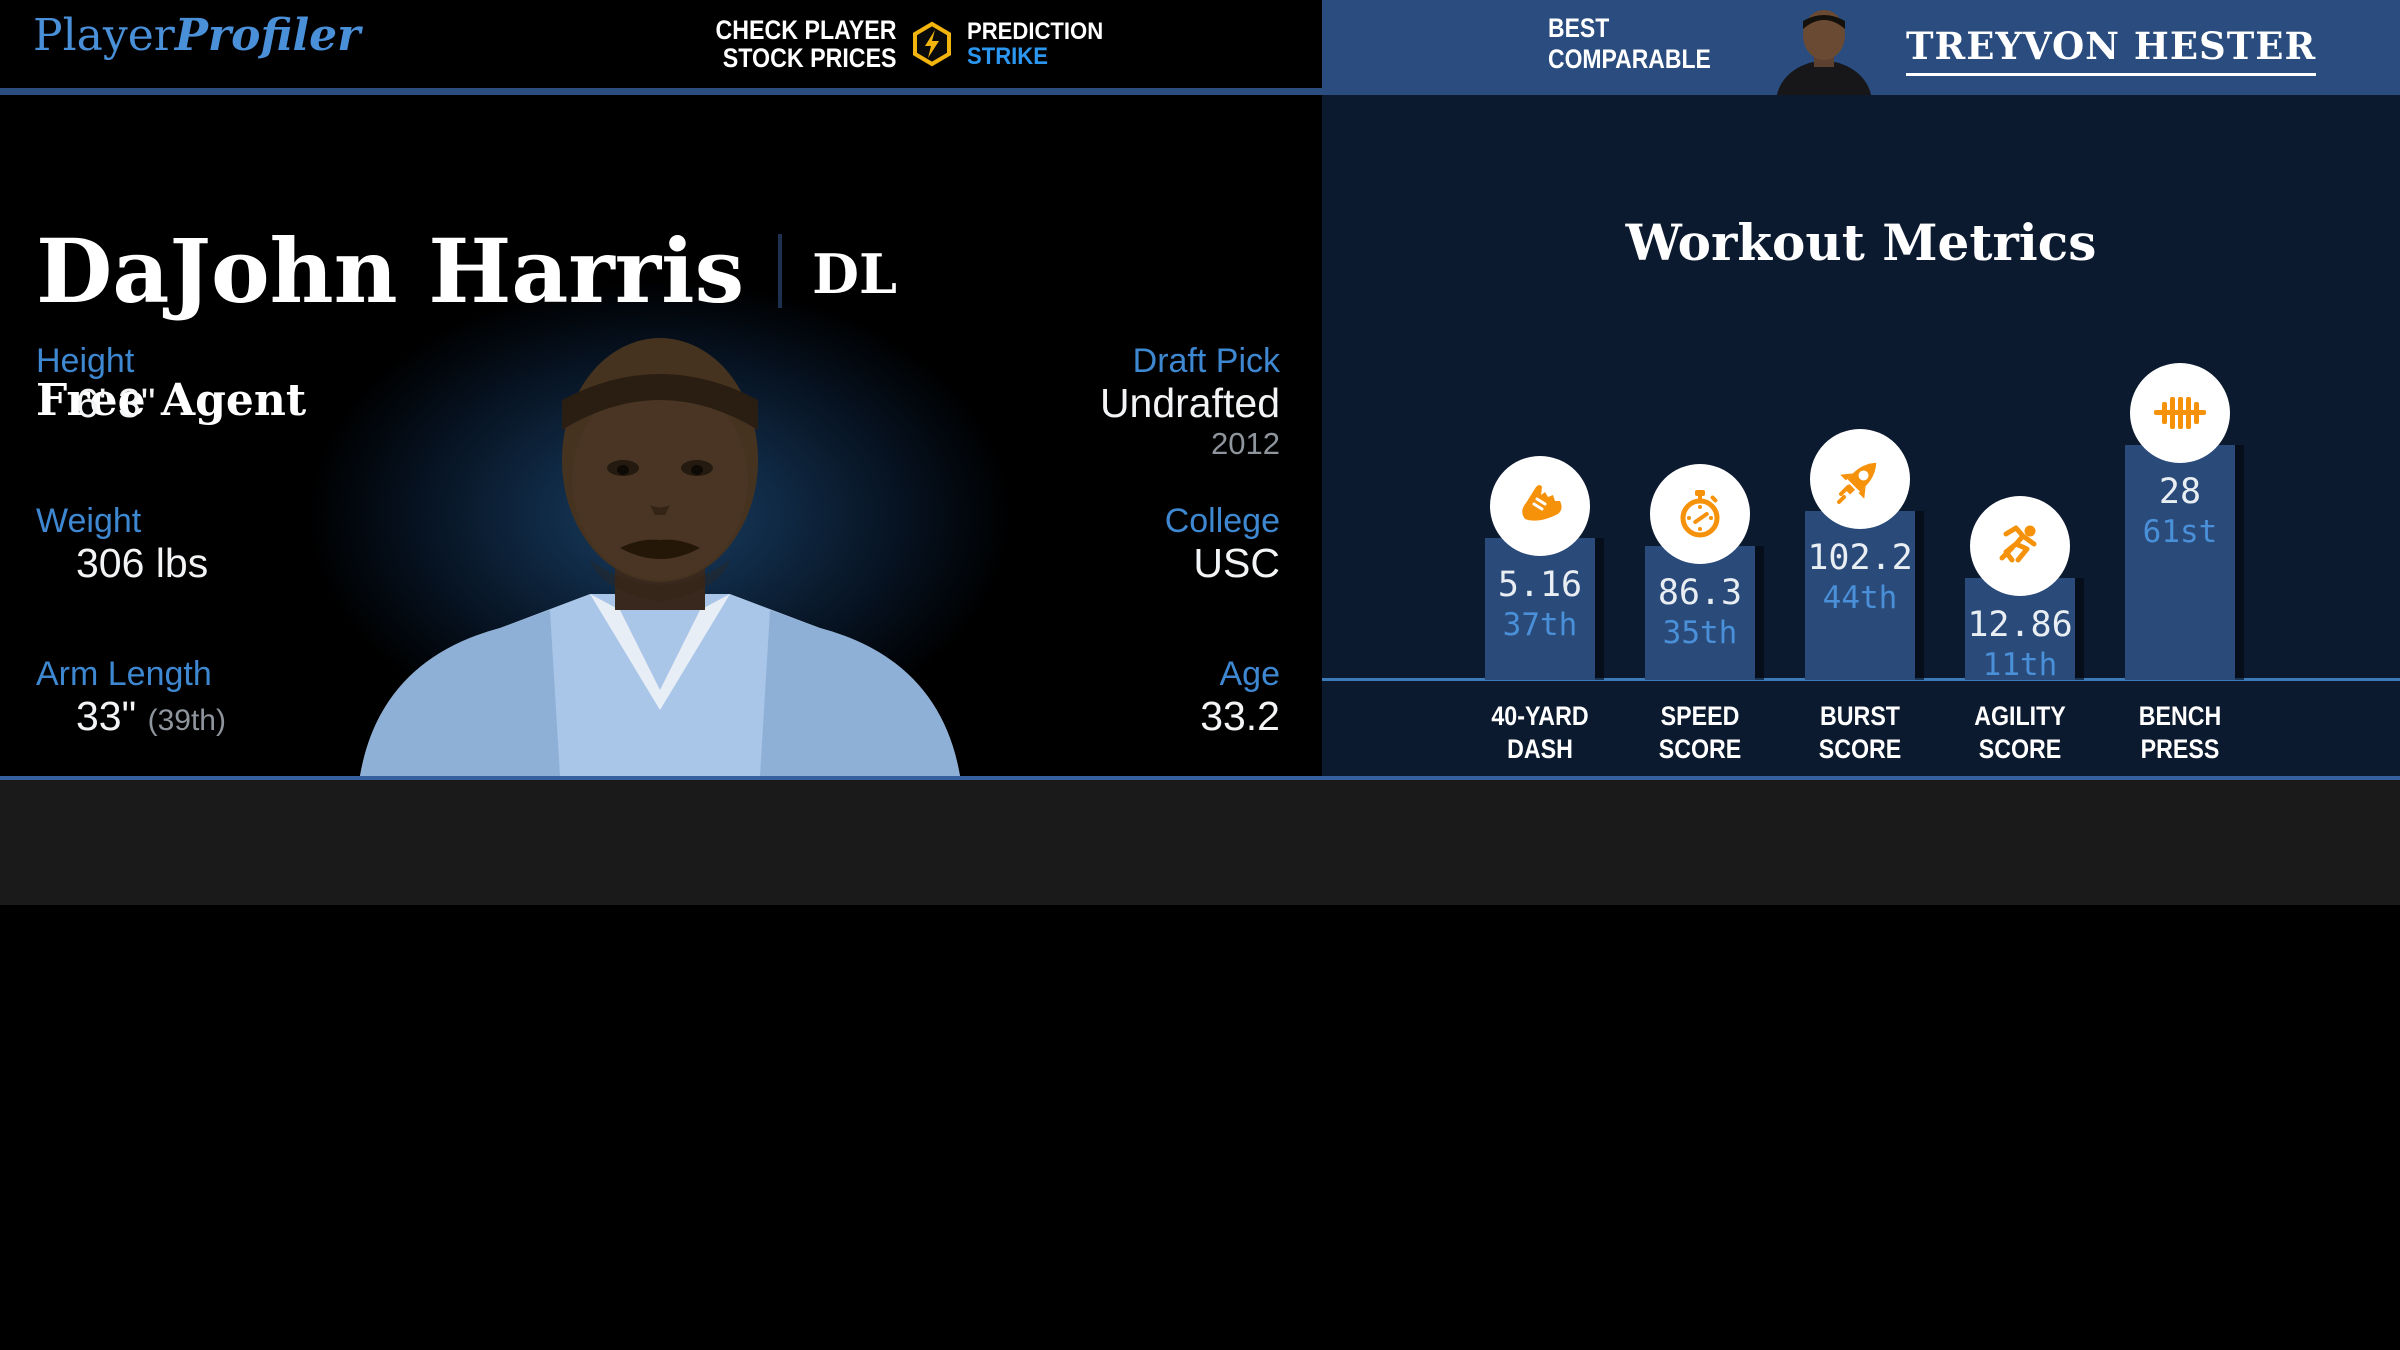 The width and height of the screenshot is (2400, 1350). What do you see at coordinates (390, 271) in the screenshot?
I see `player-name: DaJohn Harris` at bounding box center [390, 271].